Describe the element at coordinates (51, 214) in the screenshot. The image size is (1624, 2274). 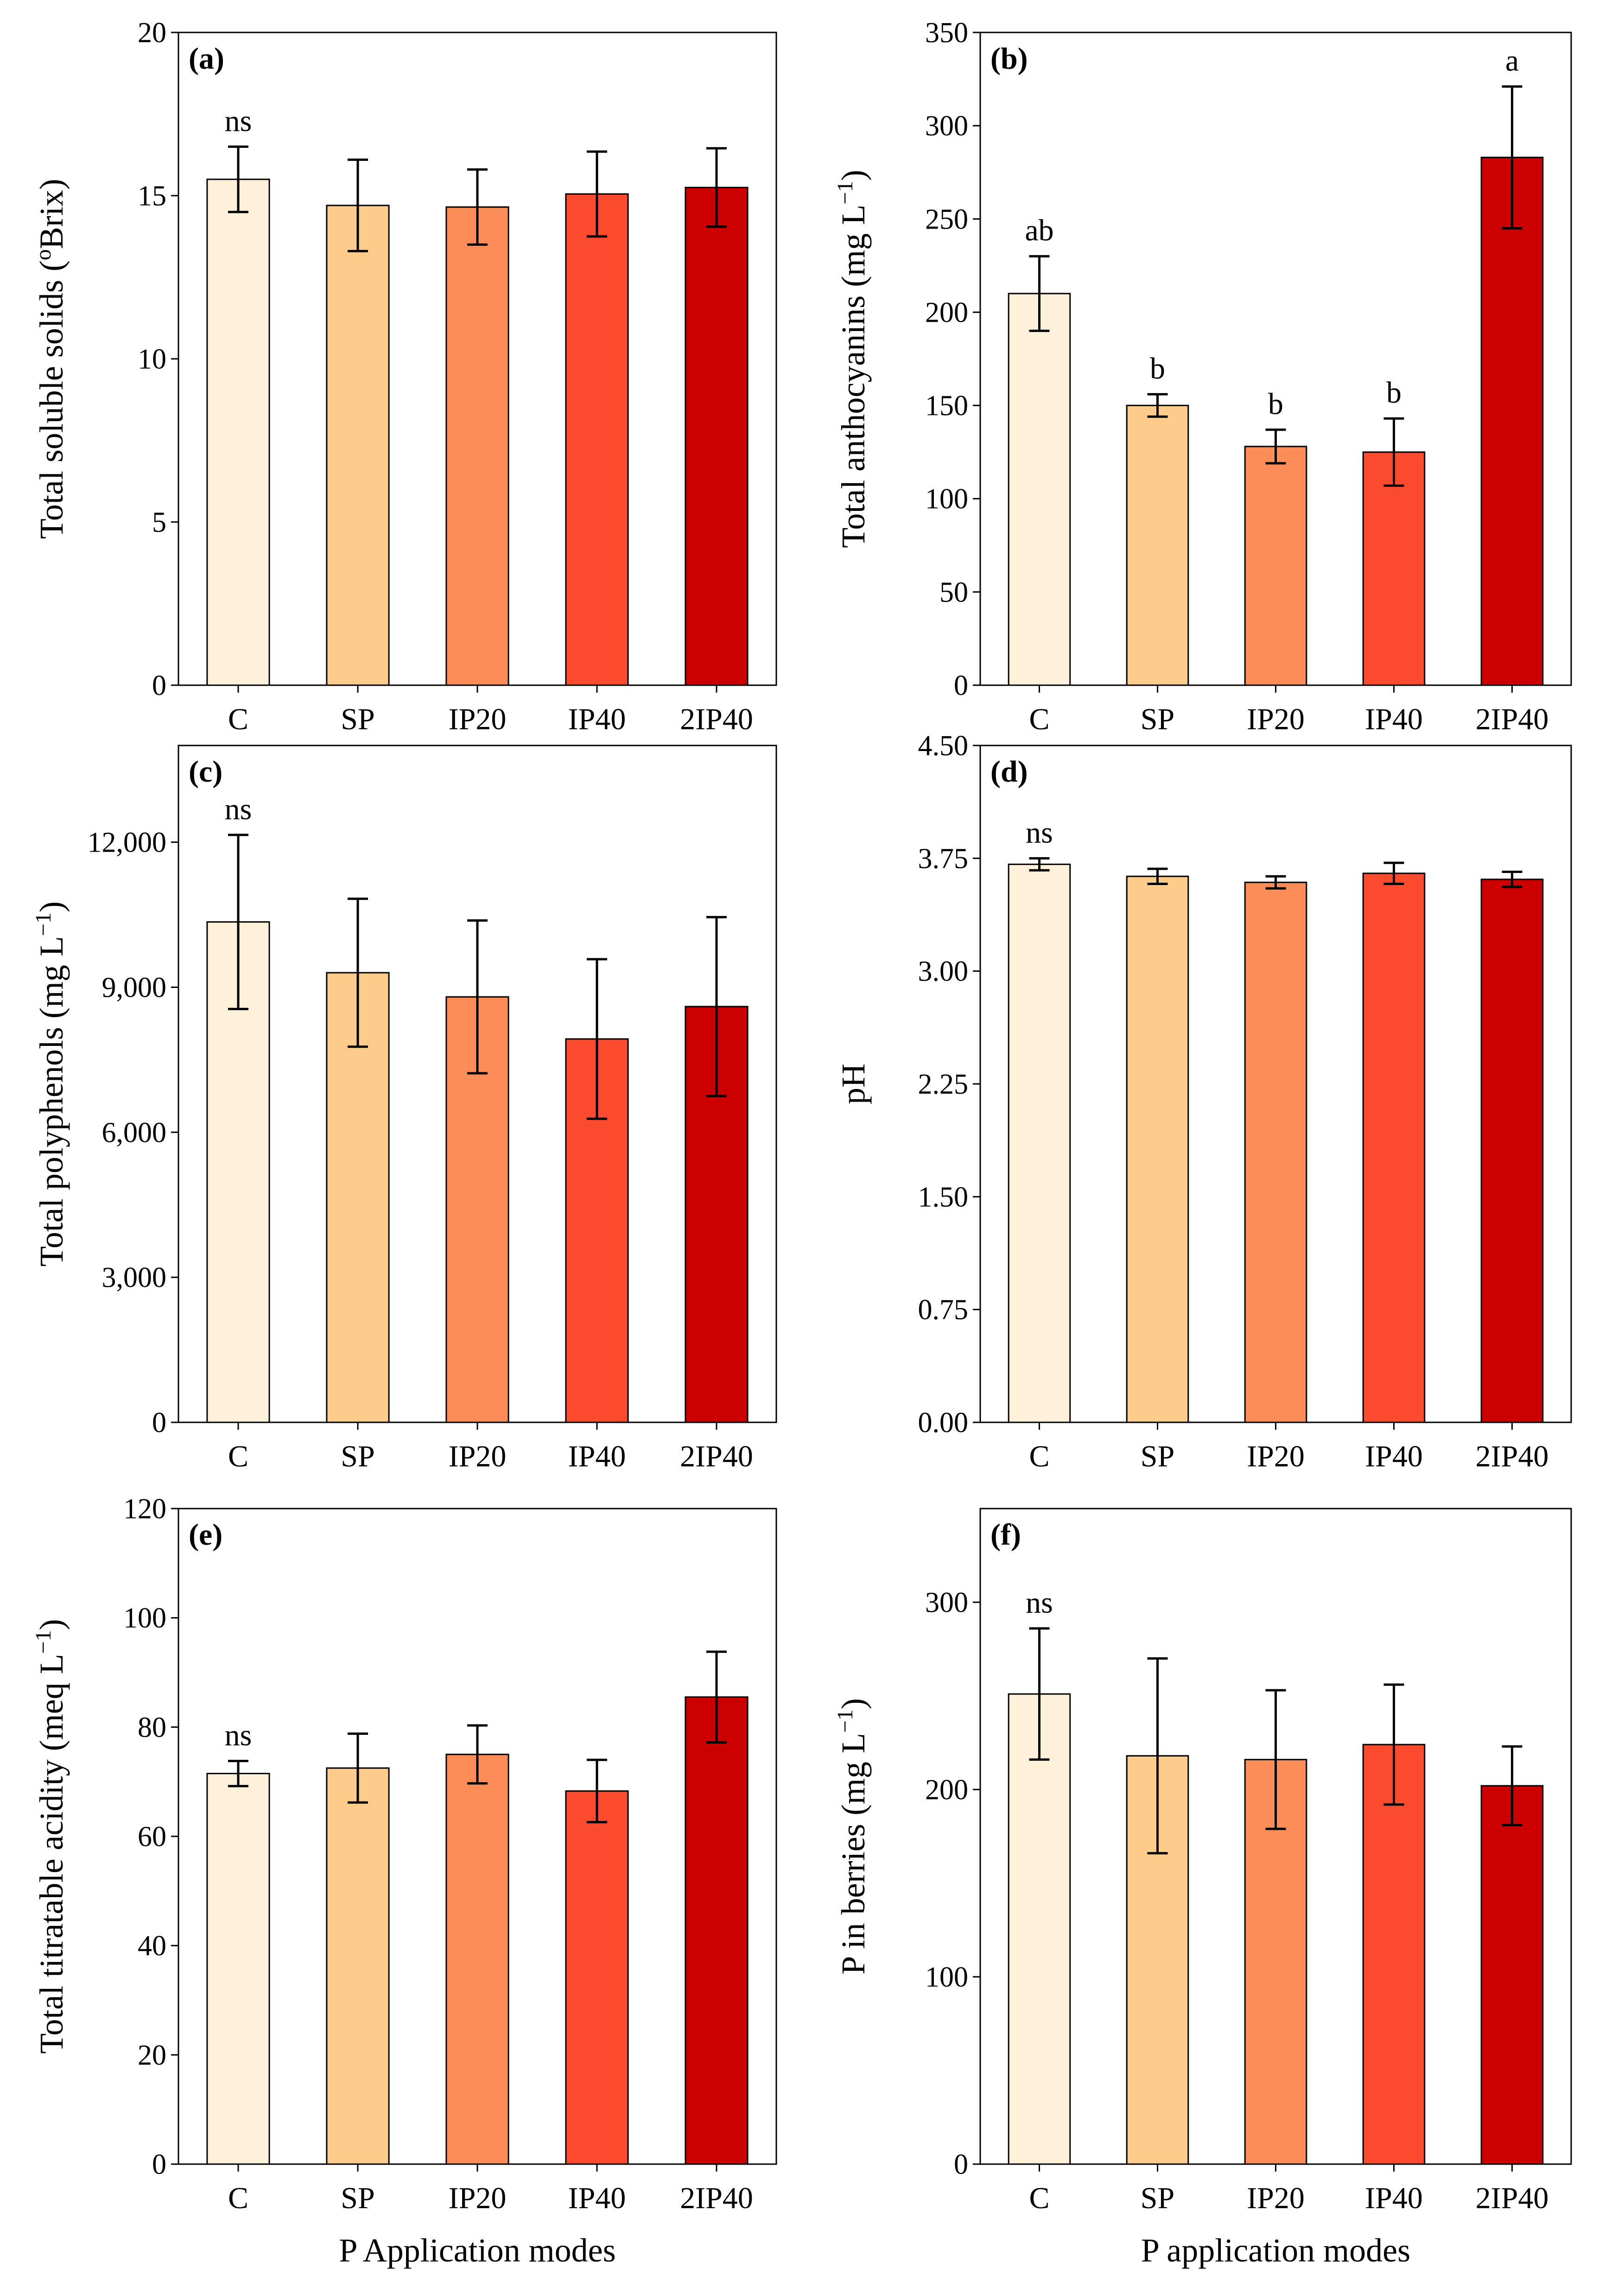
I see `y-axis-label-tail: Brix)` at that location.